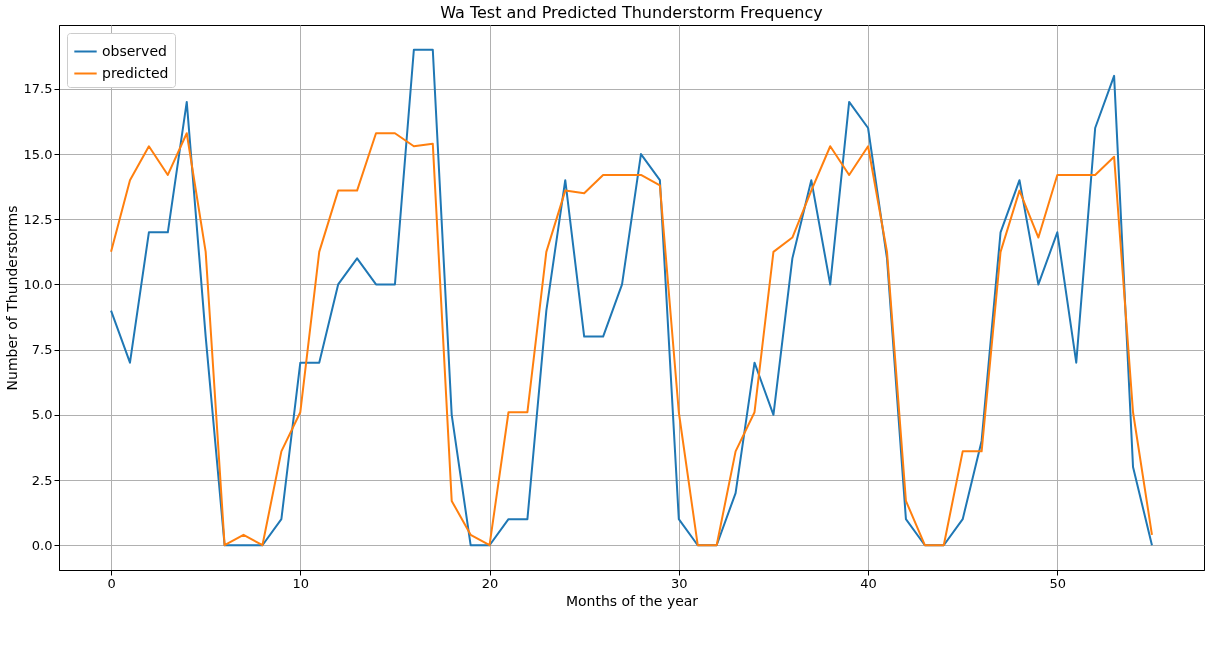  Describe the element at coordinates (868, 583) in the screenshot. I see `x-tick-label: 40` at that location.